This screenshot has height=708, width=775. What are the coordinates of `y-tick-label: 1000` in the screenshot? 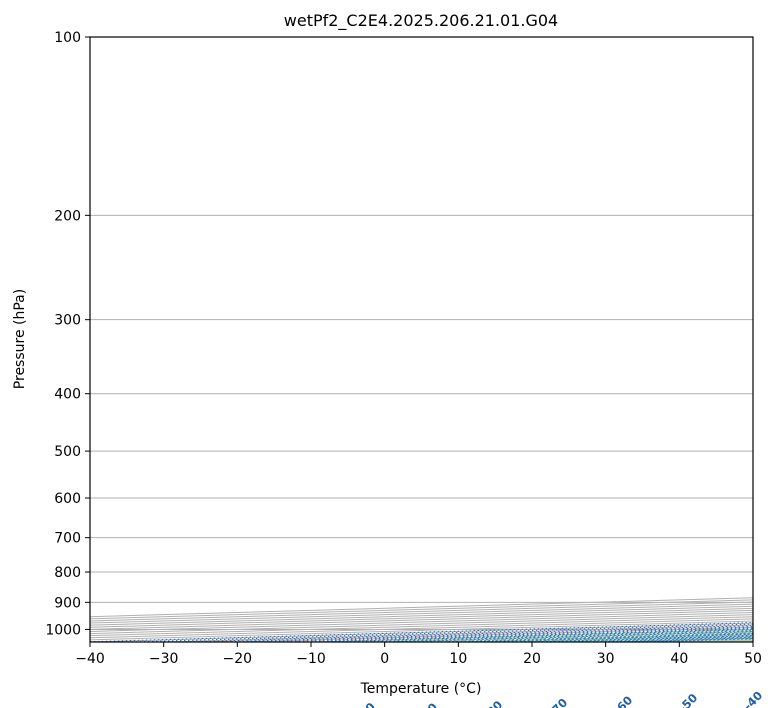 It's located at (63, 630).